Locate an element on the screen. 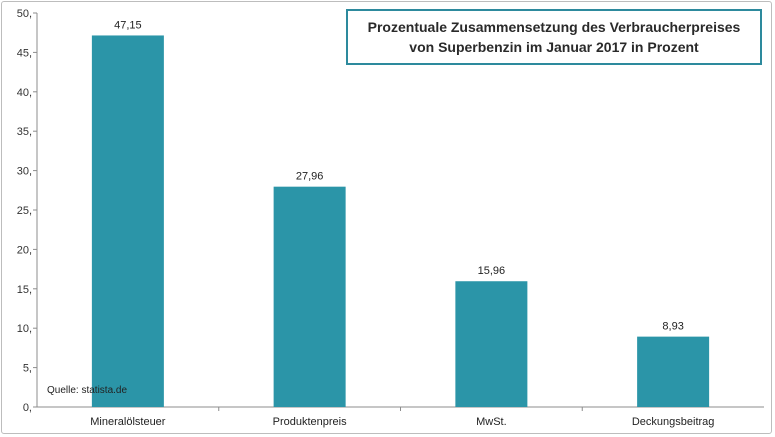 The height and width of the screenshot is (437, 775). data-label: 27,96 is located at coordinates (310, 177).